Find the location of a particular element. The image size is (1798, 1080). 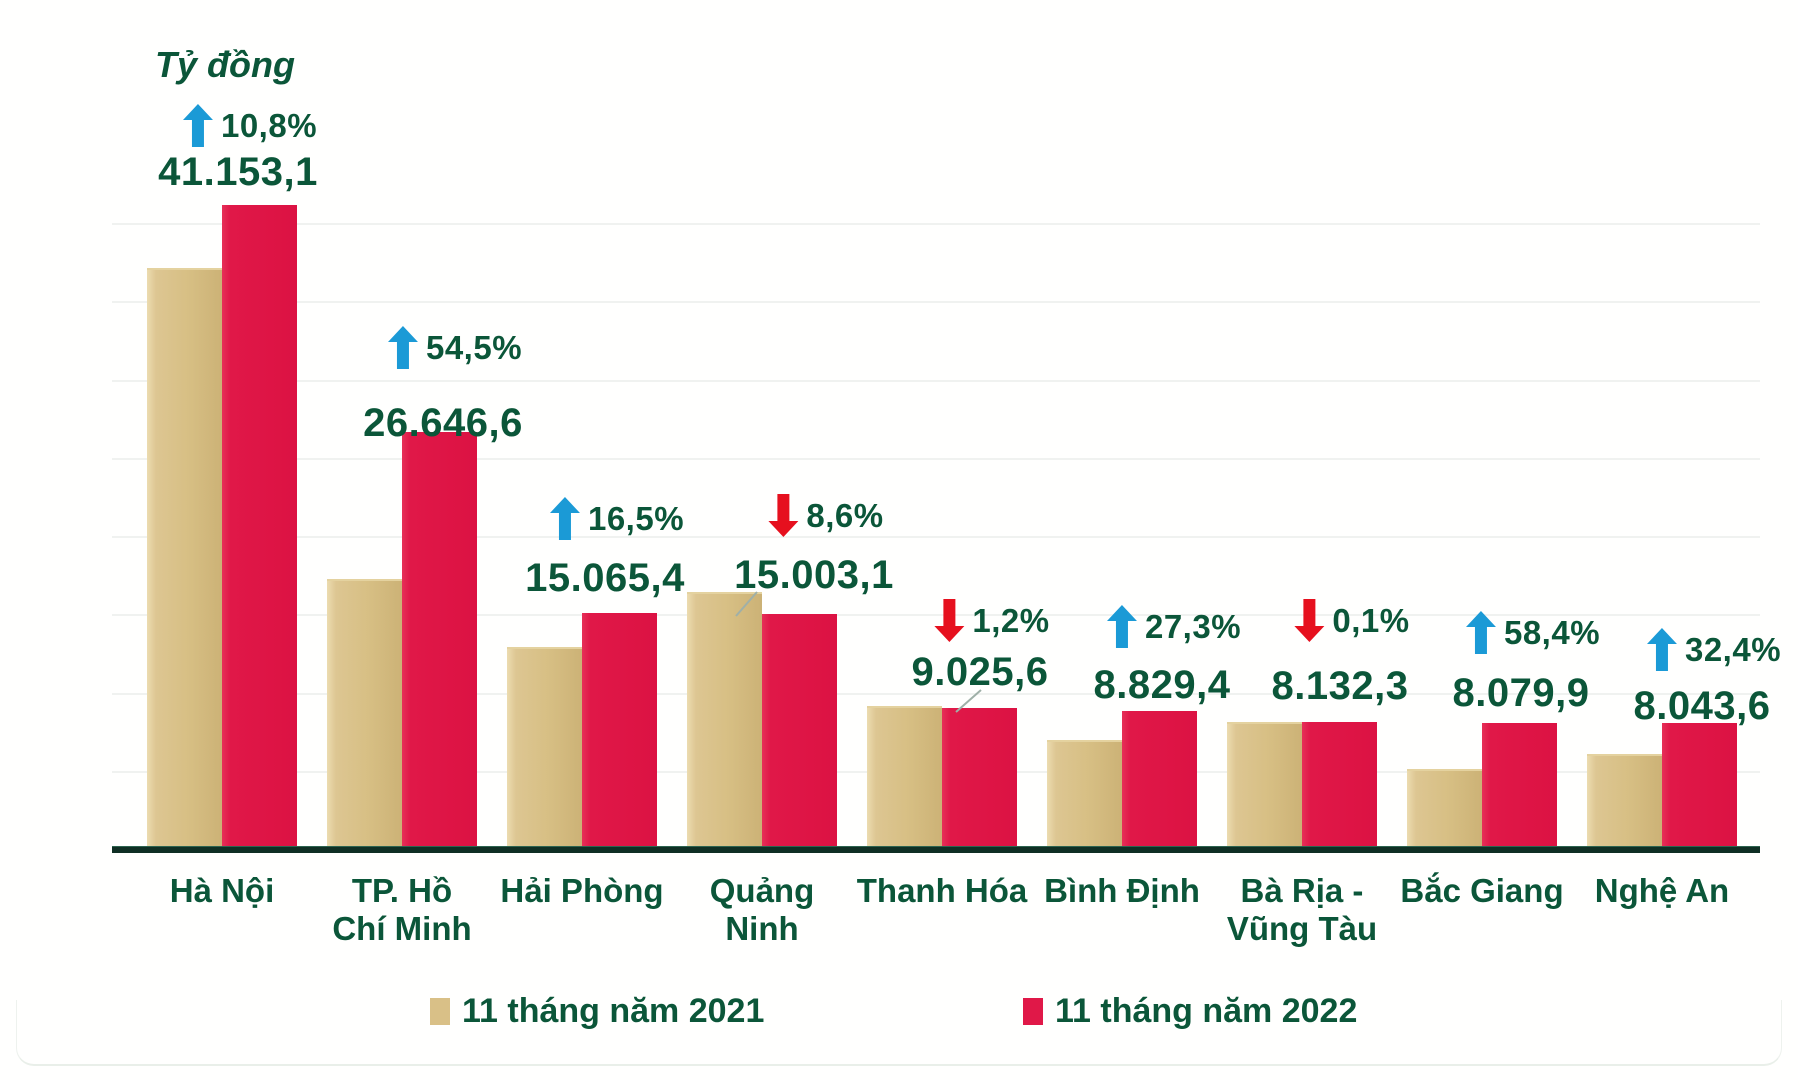

change-row: 58,4% is located at coordinates (1533, 632).